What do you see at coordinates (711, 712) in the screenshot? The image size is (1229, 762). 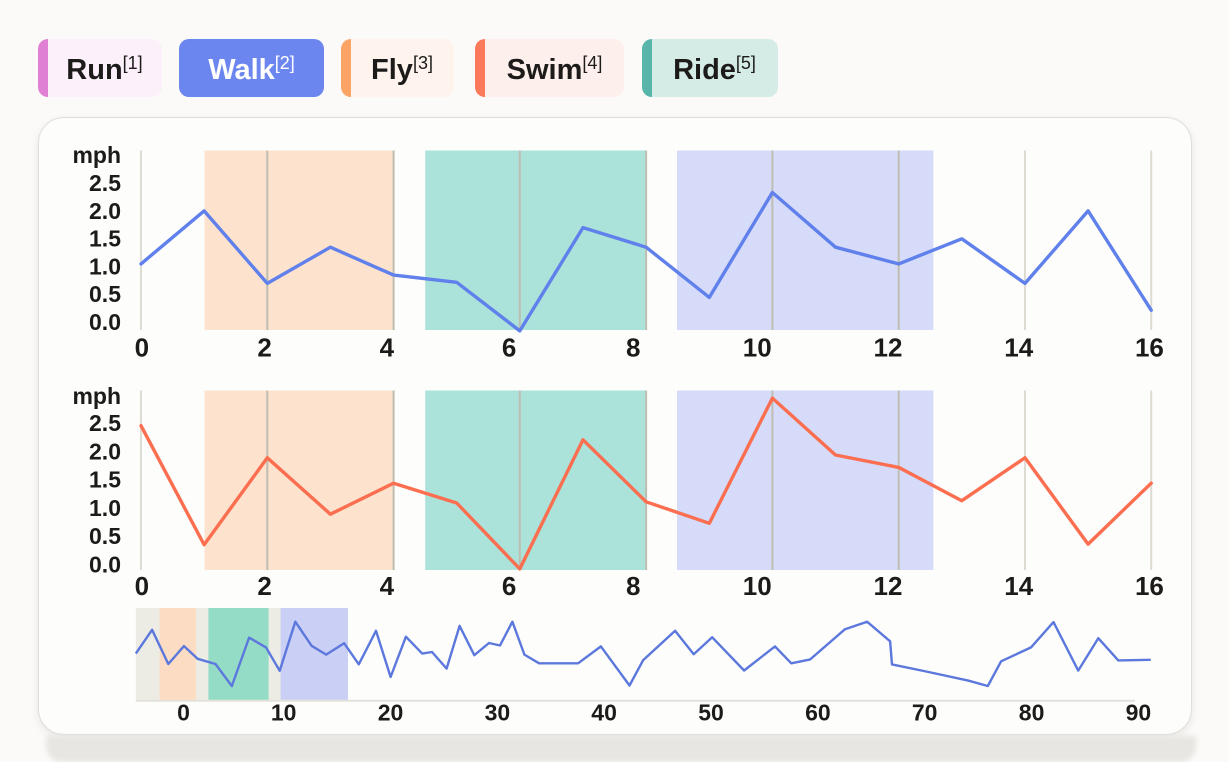 I see `svg-text: 50` at bounding box center [711, 712].